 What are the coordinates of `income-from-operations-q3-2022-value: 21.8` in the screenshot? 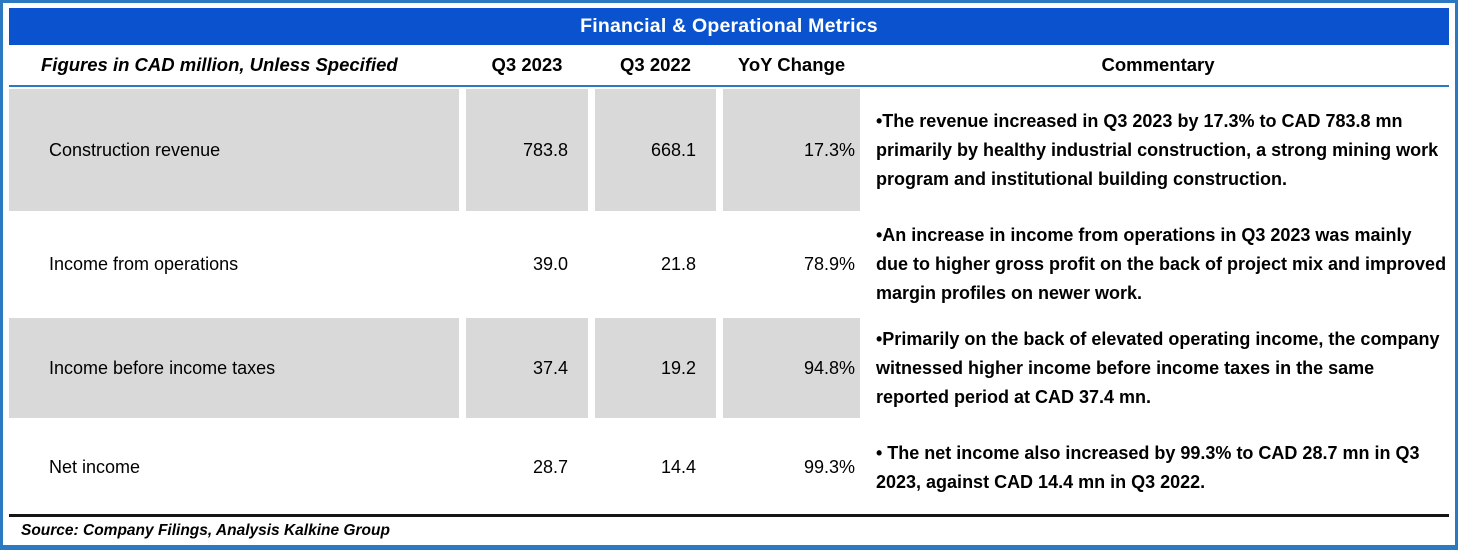 It's located at (678, 264).